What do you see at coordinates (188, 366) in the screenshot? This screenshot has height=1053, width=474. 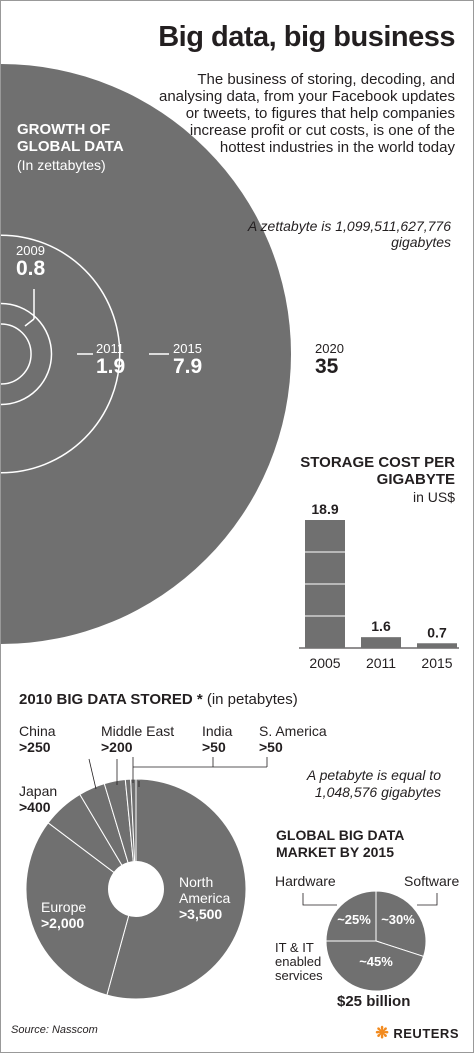 I see `growth-value-label: 7.9` at bounding box center [188, 366].